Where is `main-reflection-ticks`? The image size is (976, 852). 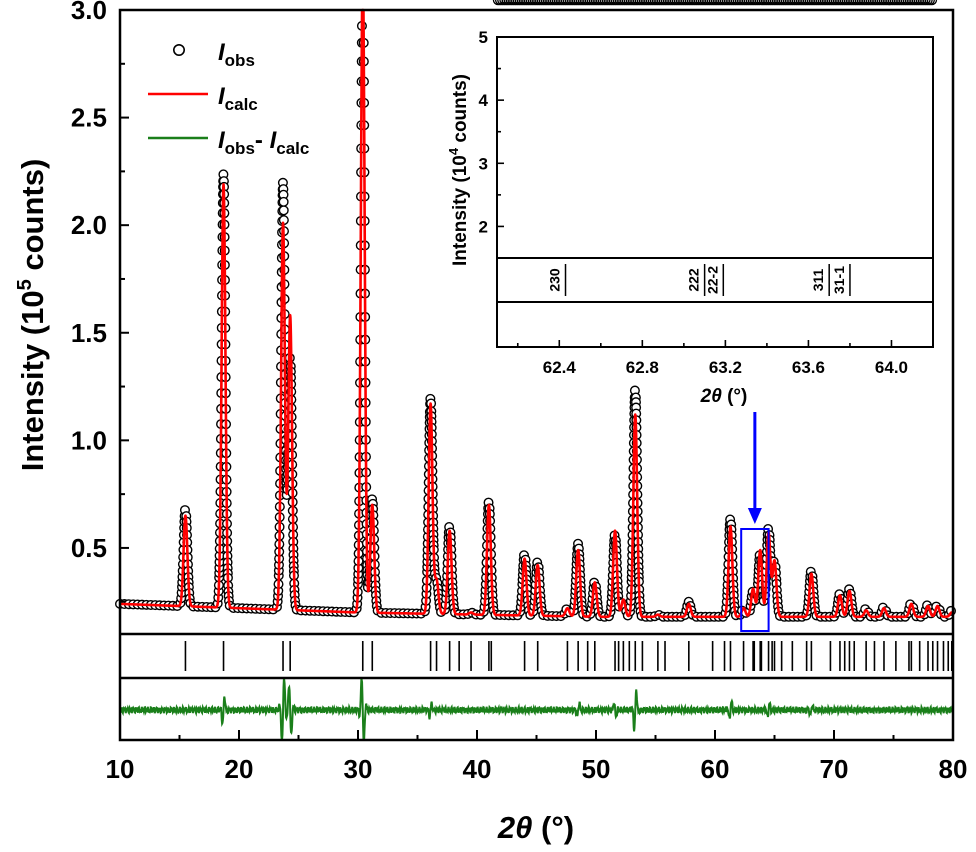
main-reflection-ticks is located at coordinates (568, 656).